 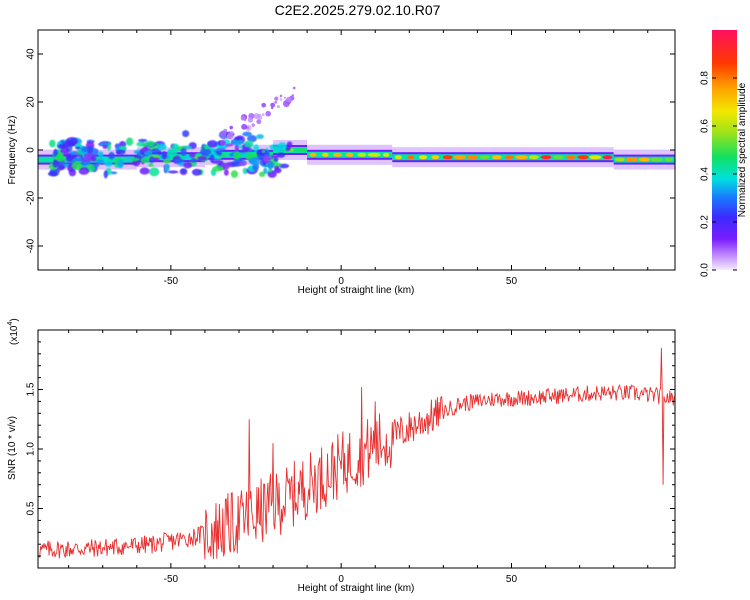 What do you see at coordinates (357, 10) in the screenshot?
I see `chart-title: C2E2.2025.279.02.10.R07` at bounding box center [357, 10].